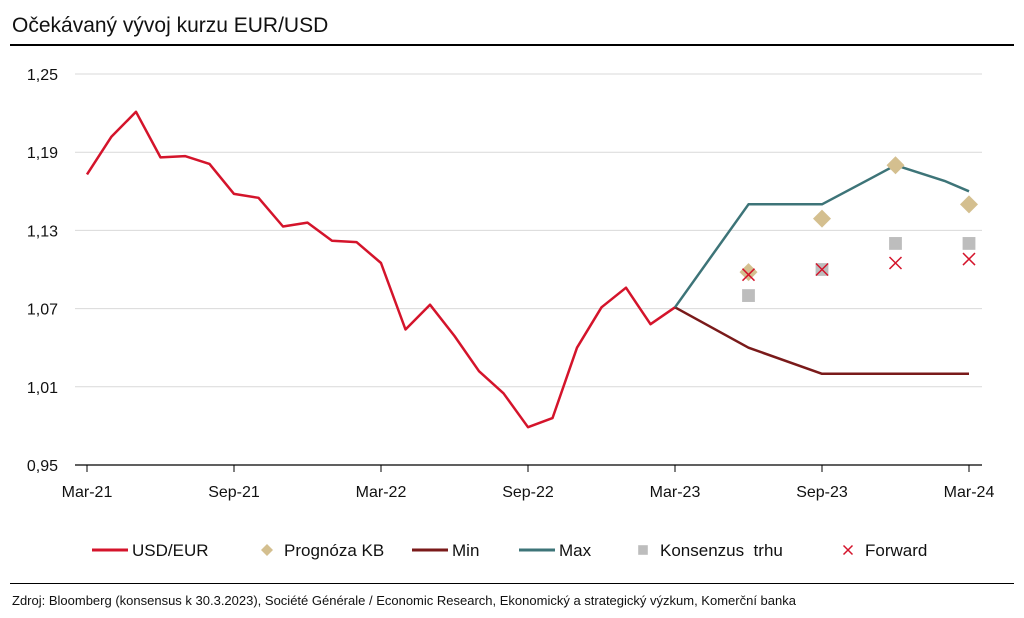 The image size is (1024, 618). I want to click on x-tick-label: Mar-24, so click(969, 492).